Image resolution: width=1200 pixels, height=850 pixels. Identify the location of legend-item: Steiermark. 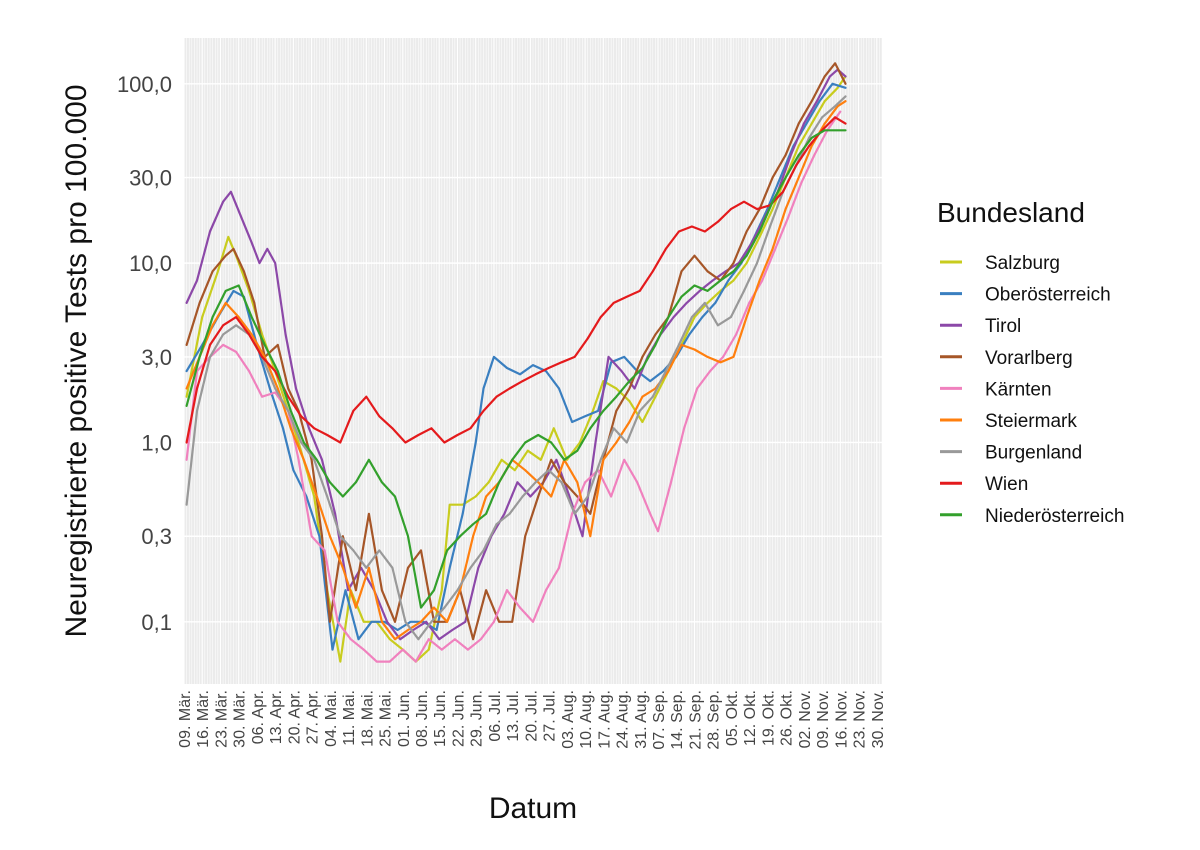
(1008, 421).